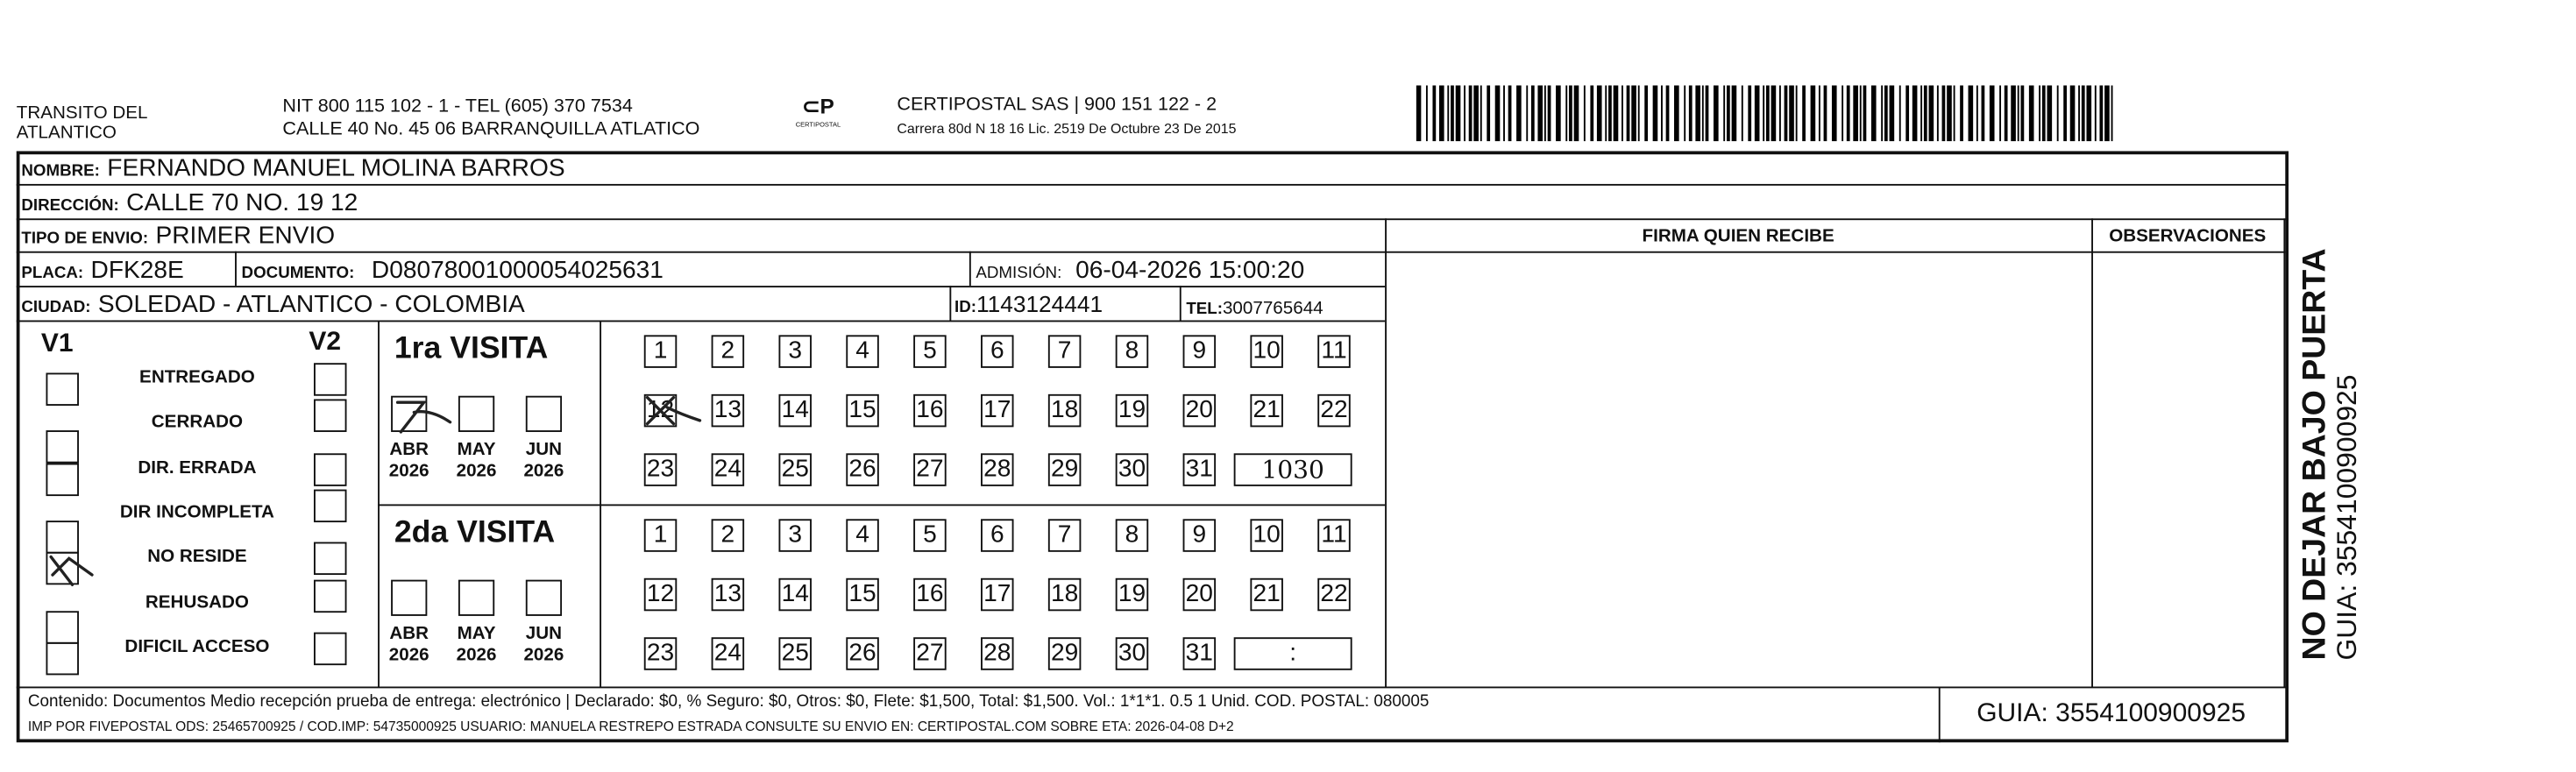 Image resolution: width=2576 pixels, height=772 pixels. What do you see at coordinates (331, 505) in the screenshot?
I see `v2-checkbox-dir-incompleta` at bounding box center [331, 505].